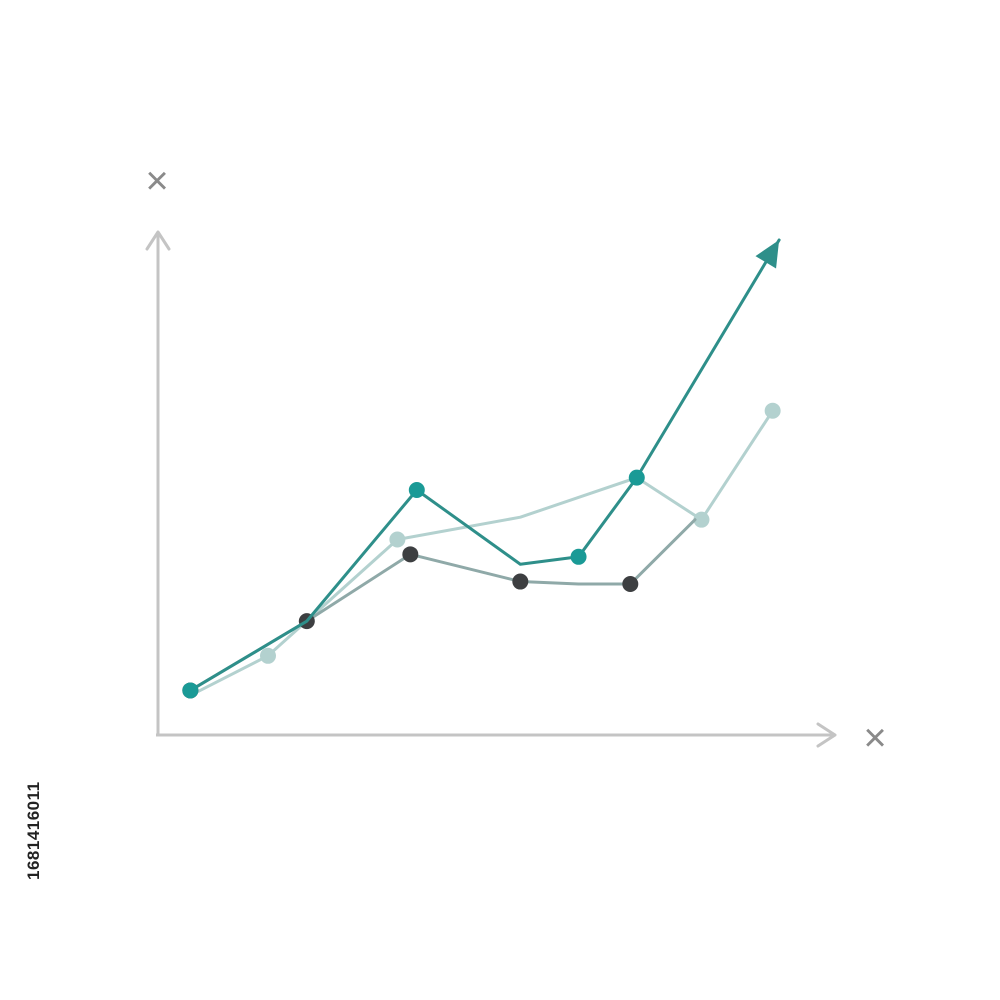 The height and width of the screenshot is (1000, 1000). I want to click on y-axis-arrowhead, so click(158, 240).